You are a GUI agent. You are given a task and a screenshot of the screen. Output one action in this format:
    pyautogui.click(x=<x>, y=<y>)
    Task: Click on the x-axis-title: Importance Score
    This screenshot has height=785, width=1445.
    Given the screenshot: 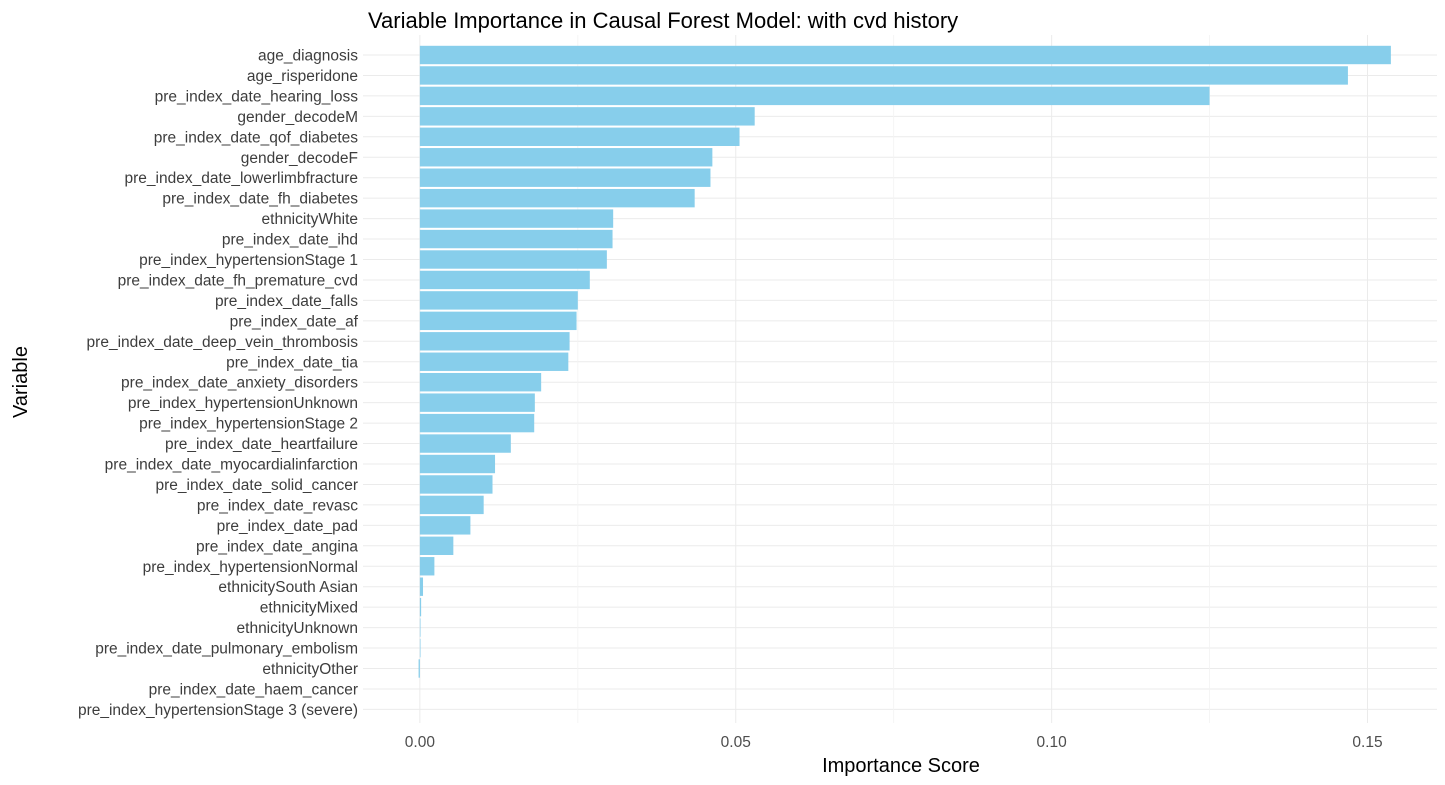 What is the action you would take?
    pyautogui.click(x=901, y=766)
    